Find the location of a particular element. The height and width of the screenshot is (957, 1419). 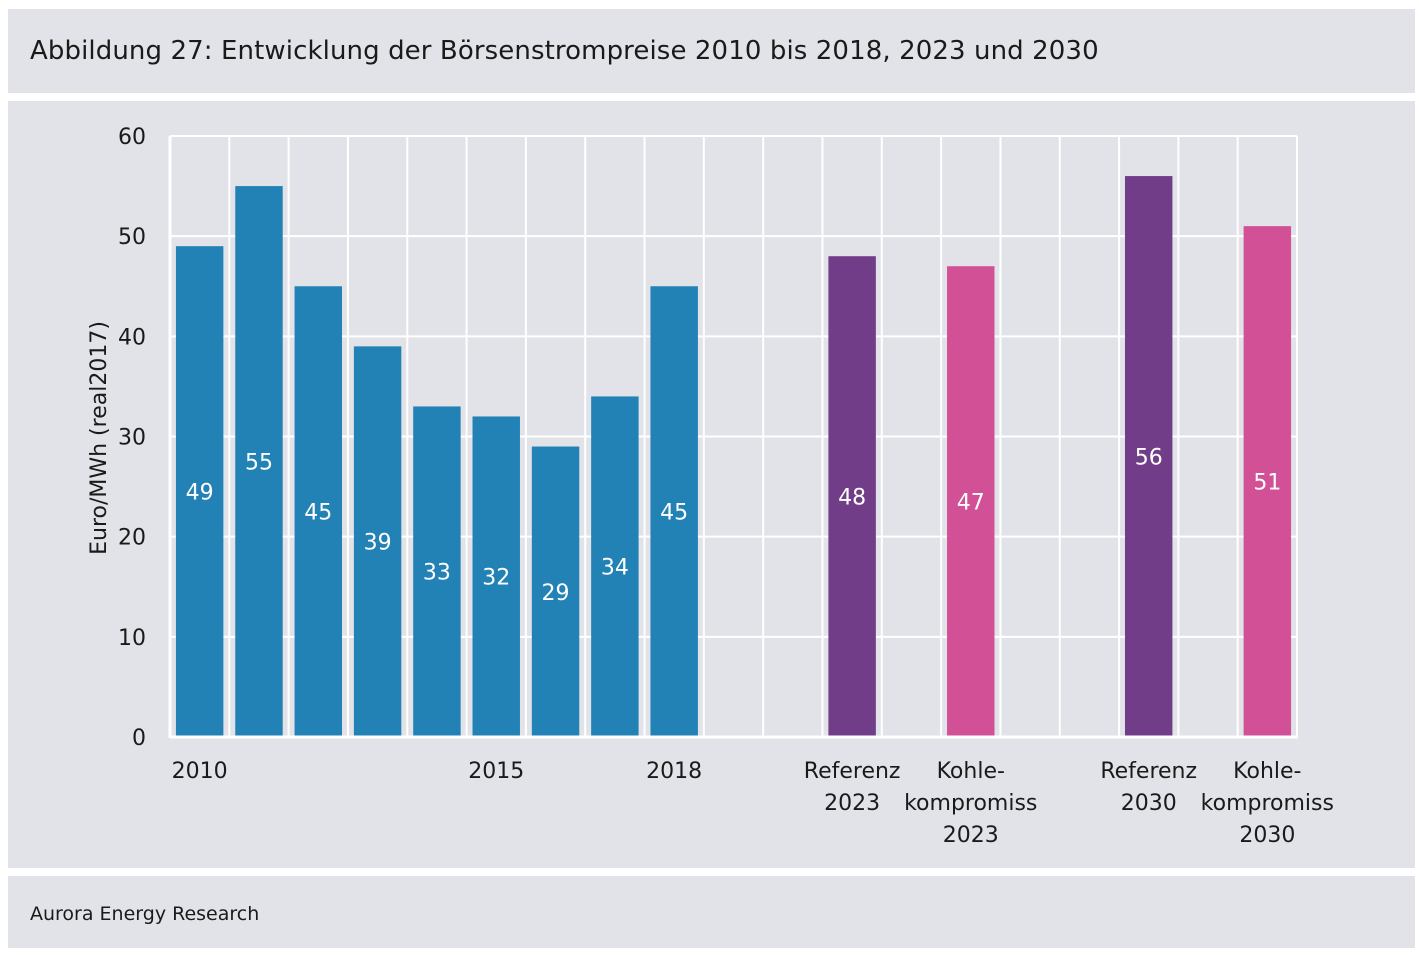

y-tick-50: 50 is located at coordinates (132, 237).